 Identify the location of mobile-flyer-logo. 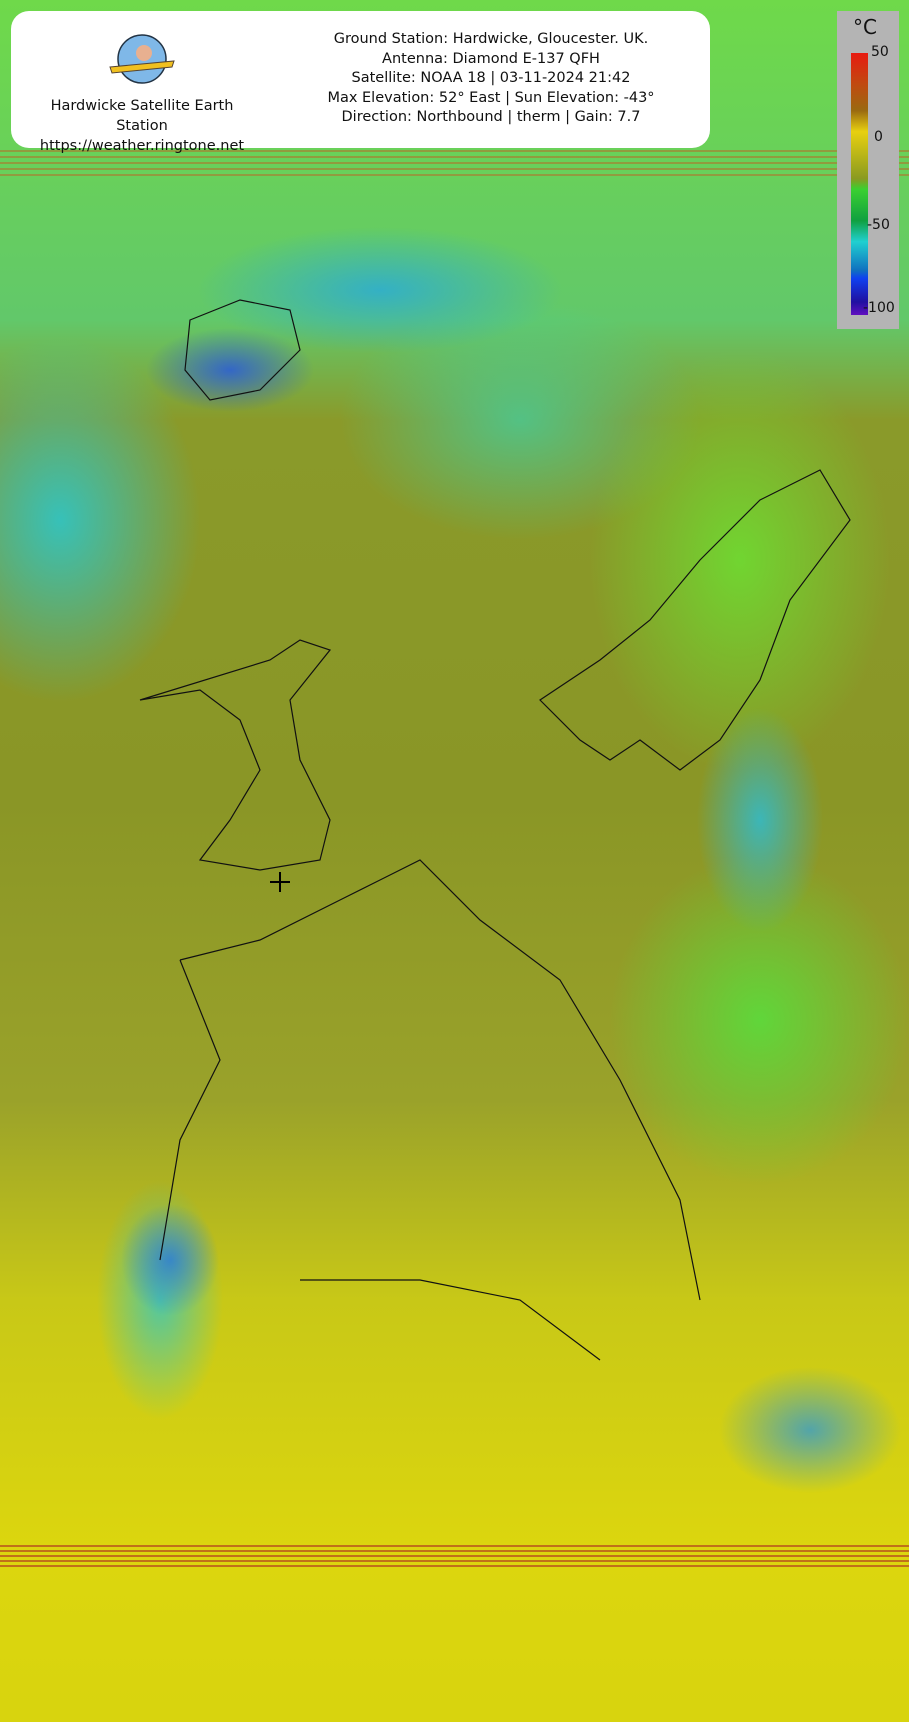
(142, 59).